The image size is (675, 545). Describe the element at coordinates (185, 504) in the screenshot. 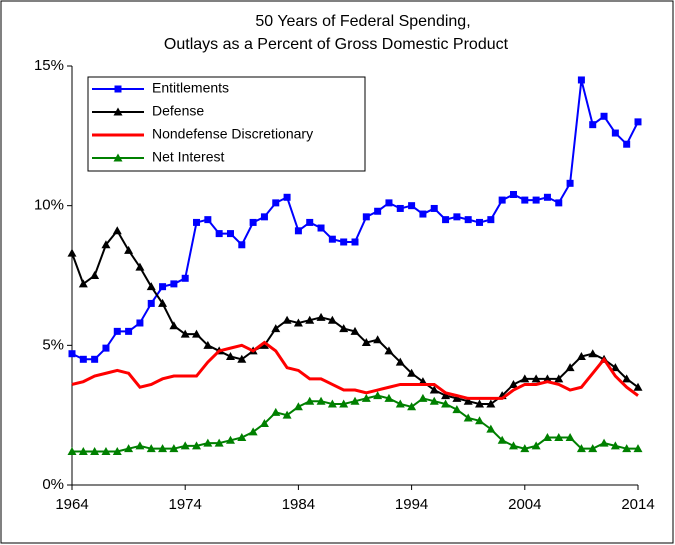

I see `x-tick-label: 1974` at that location.